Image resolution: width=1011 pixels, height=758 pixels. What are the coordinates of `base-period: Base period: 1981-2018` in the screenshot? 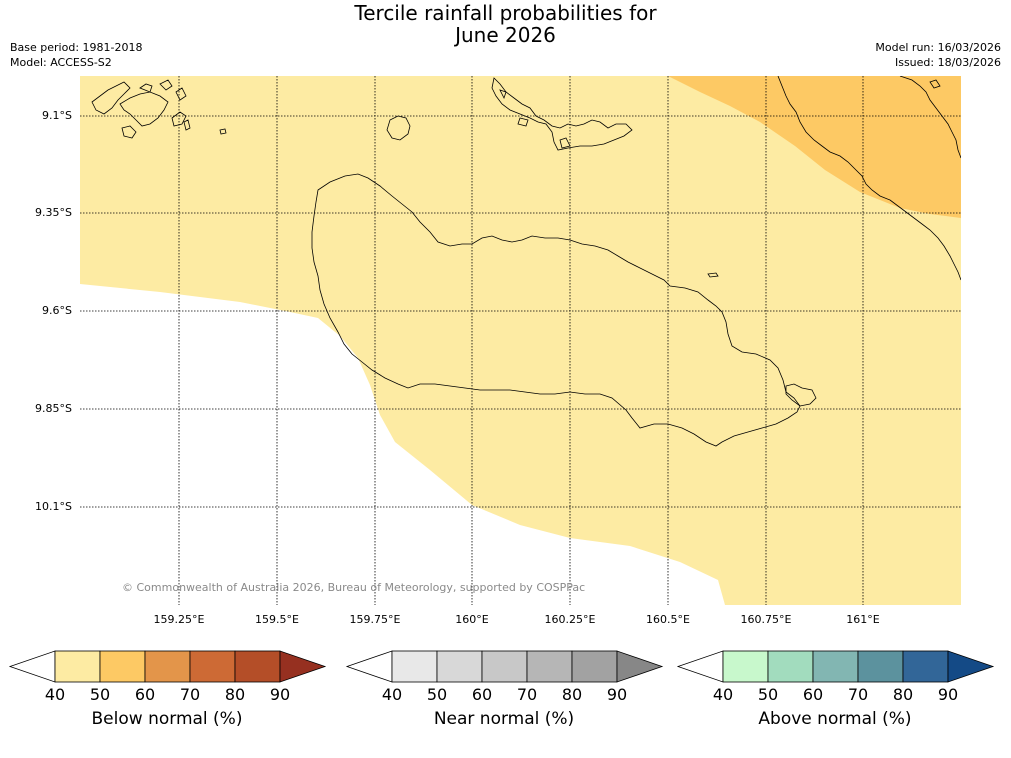 It's located at (76, 47).